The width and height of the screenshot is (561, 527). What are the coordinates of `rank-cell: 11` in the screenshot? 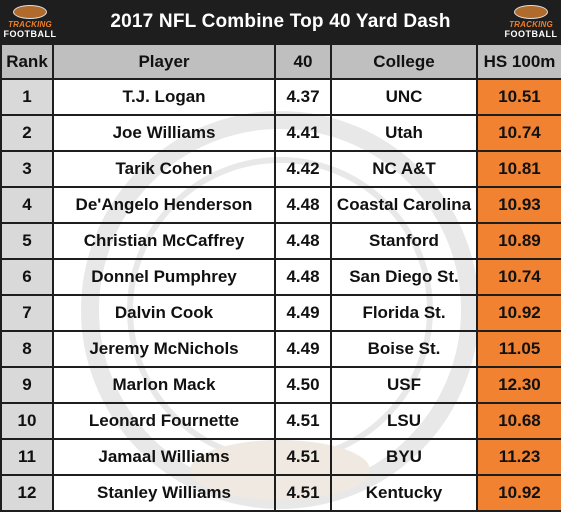 It's located at (27, 457).